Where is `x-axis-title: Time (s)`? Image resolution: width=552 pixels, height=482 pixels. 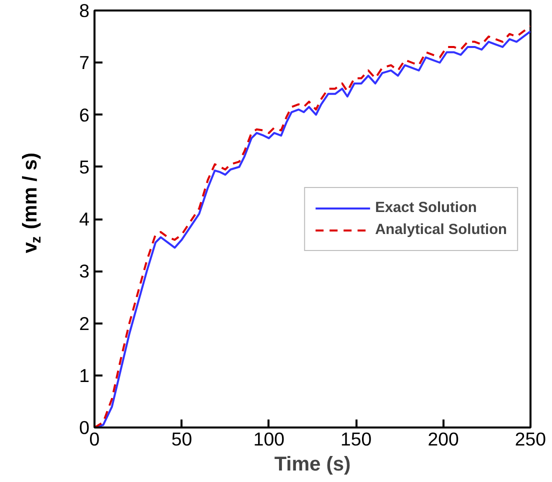 x-axis-title: Time (s) is located at coordinates (312, 465).